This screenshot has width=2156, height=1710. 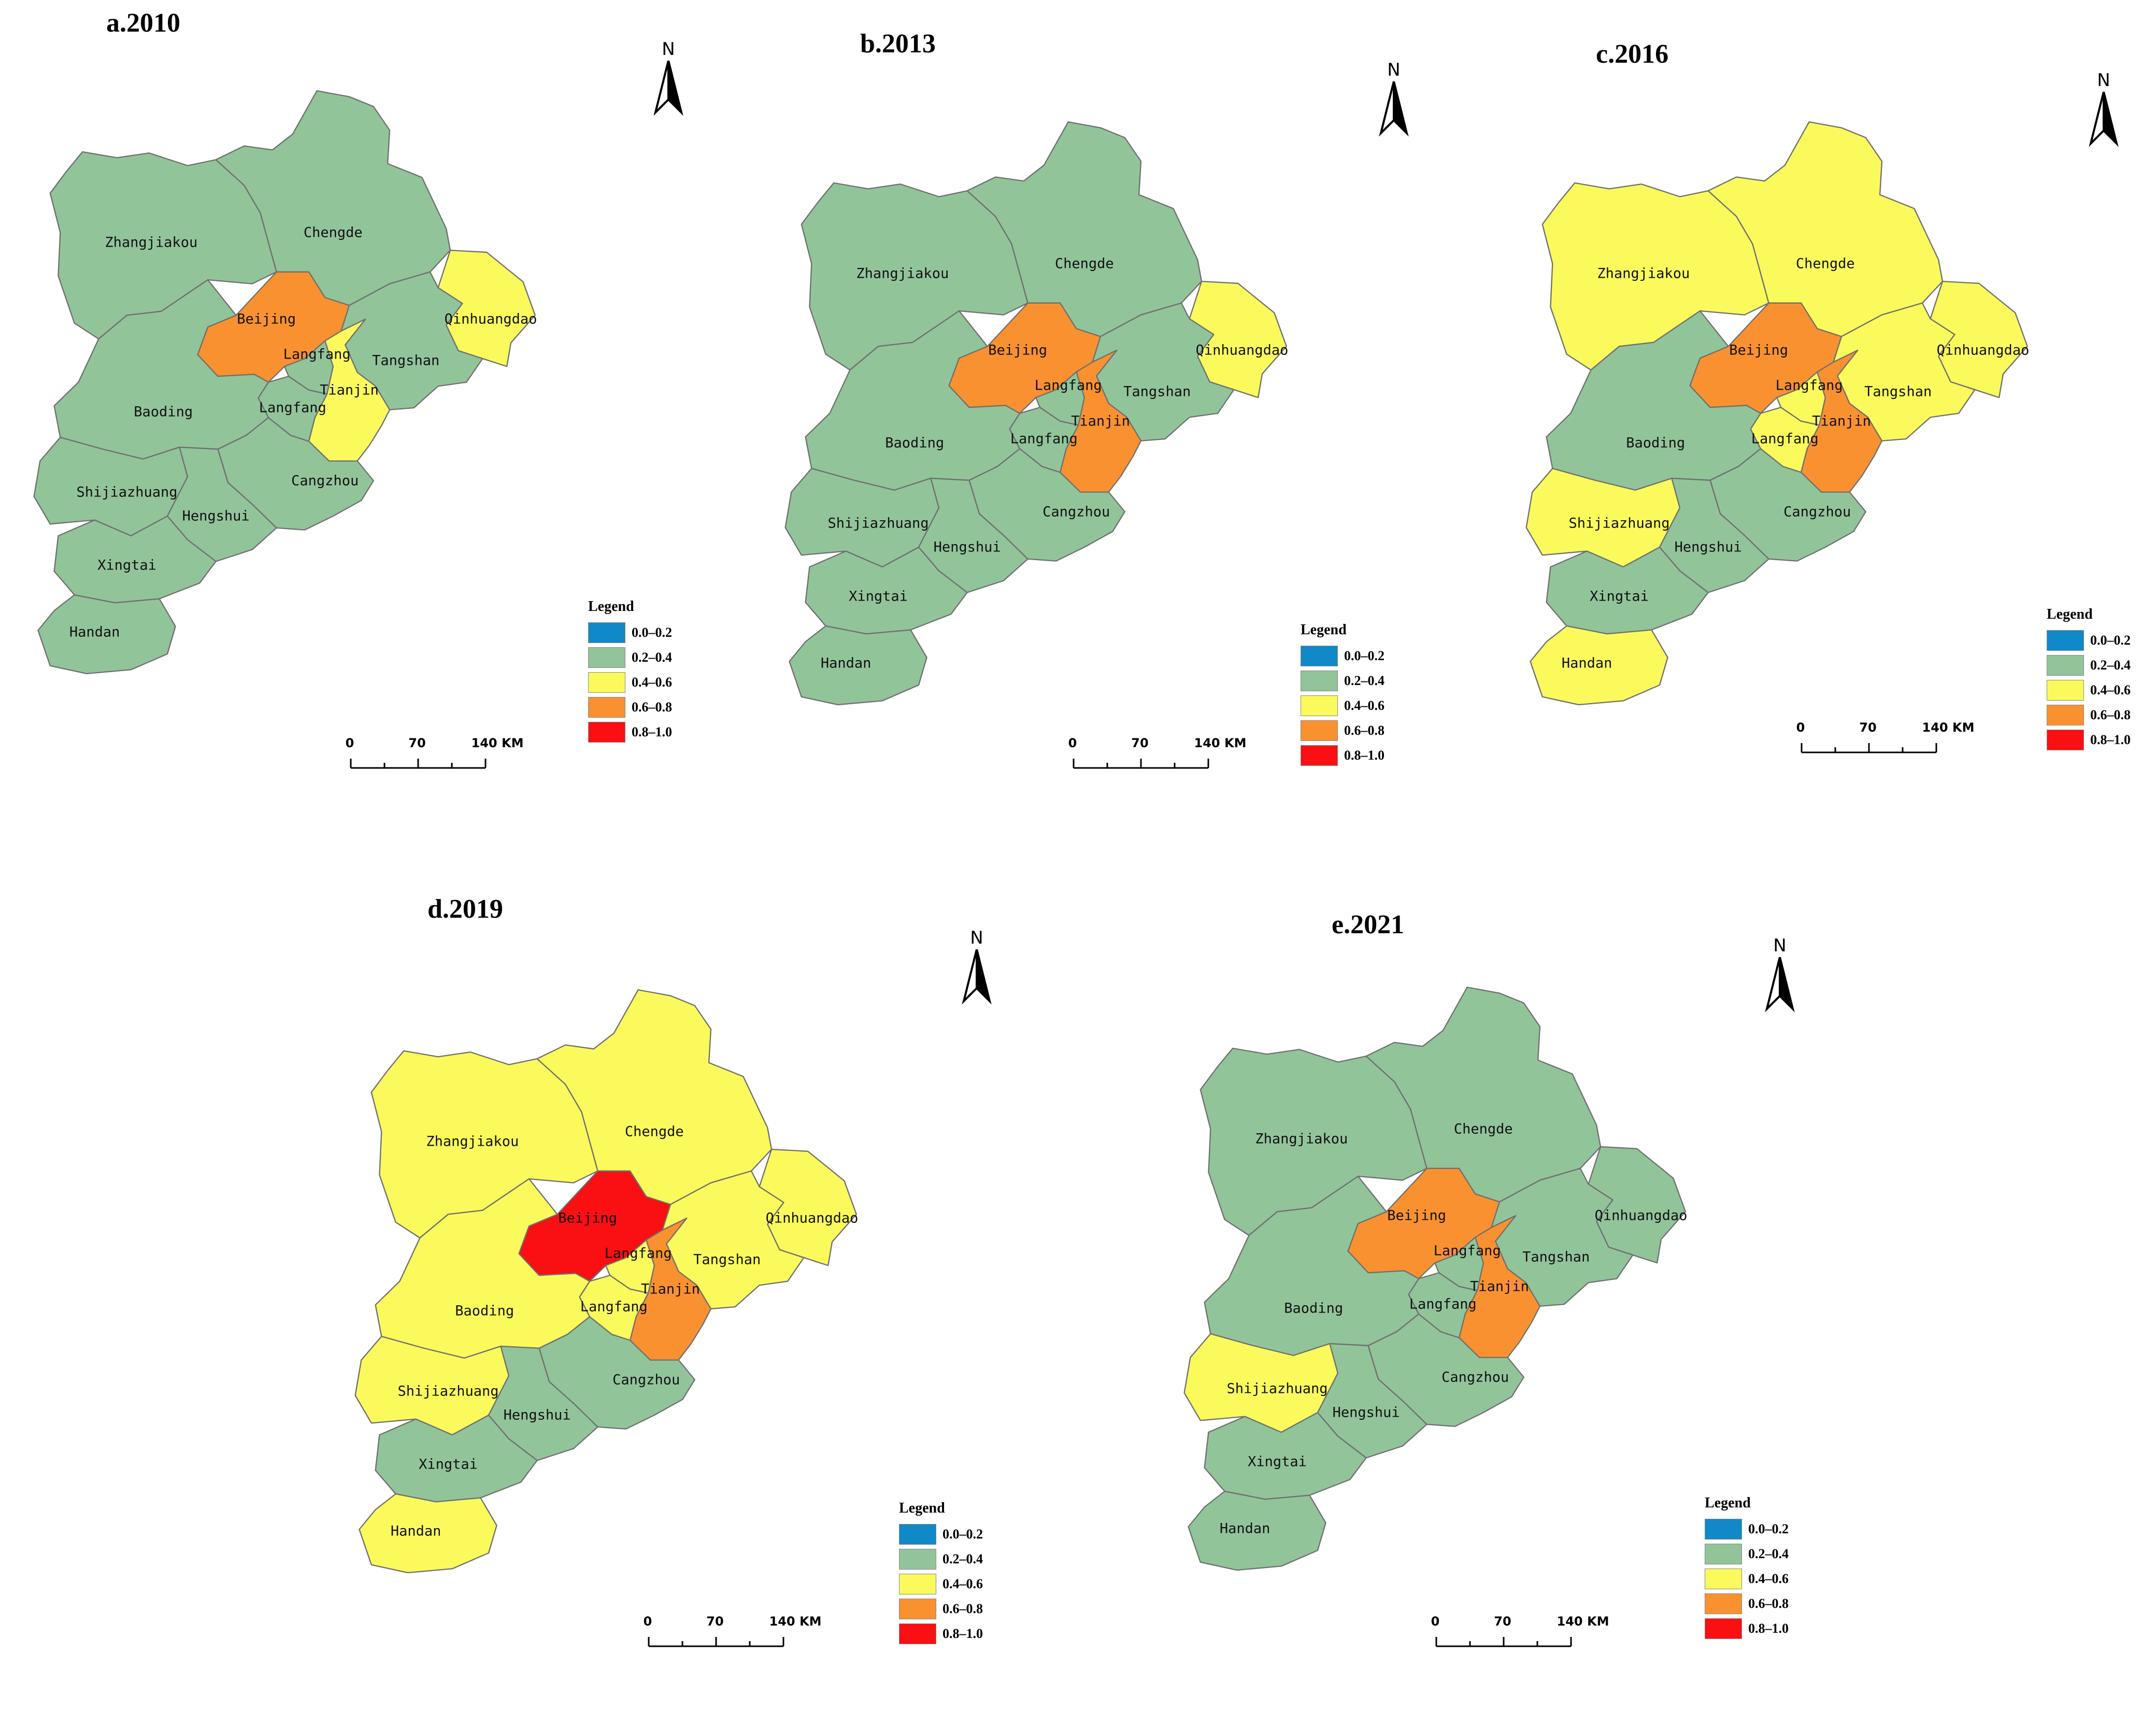 What do you see at coordinates (1632, 54) in the screenshot?
I see `panel-title: c.2016` at bounding box center [1632, 54].